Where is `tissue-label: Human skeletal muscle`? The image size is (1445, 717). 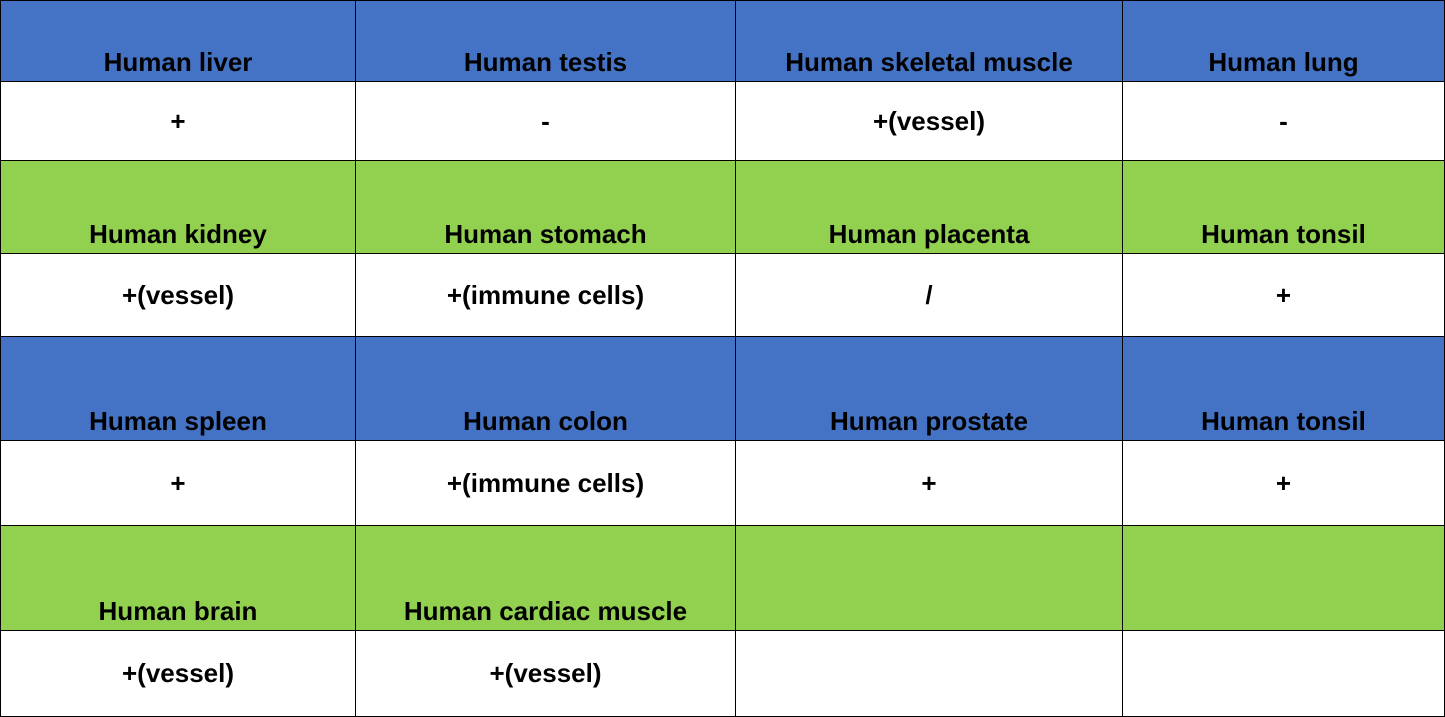 tissue-label: Human skeletal muscle is located at coordinates (929, 62).